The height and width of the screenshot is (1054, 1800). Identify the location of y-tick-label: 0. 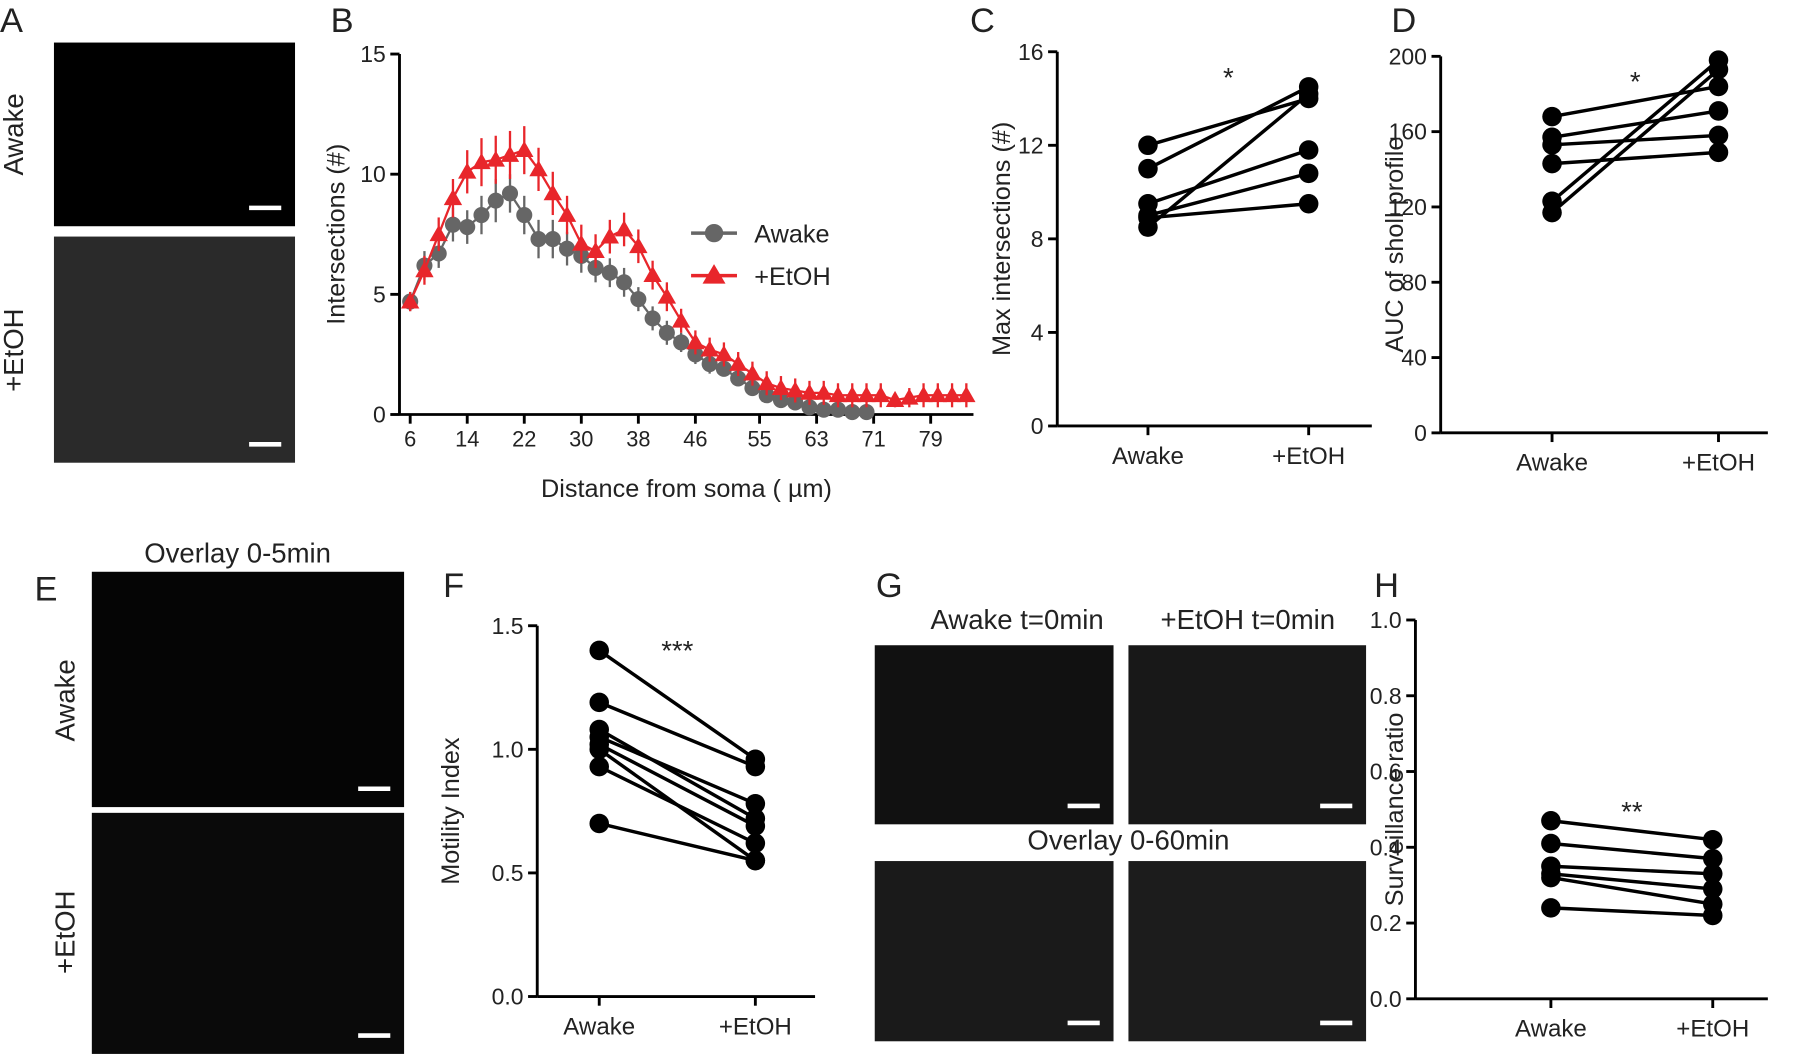
(1420, 433).